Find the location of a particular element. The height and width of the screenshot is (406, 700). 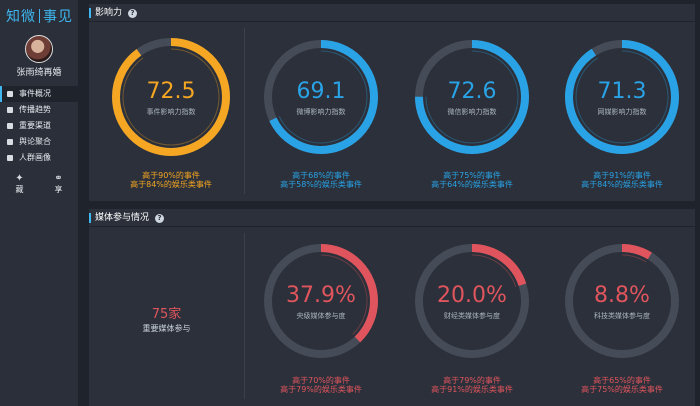

caption-overall: 高于91%的事件 is located at coordinates (622, 175).